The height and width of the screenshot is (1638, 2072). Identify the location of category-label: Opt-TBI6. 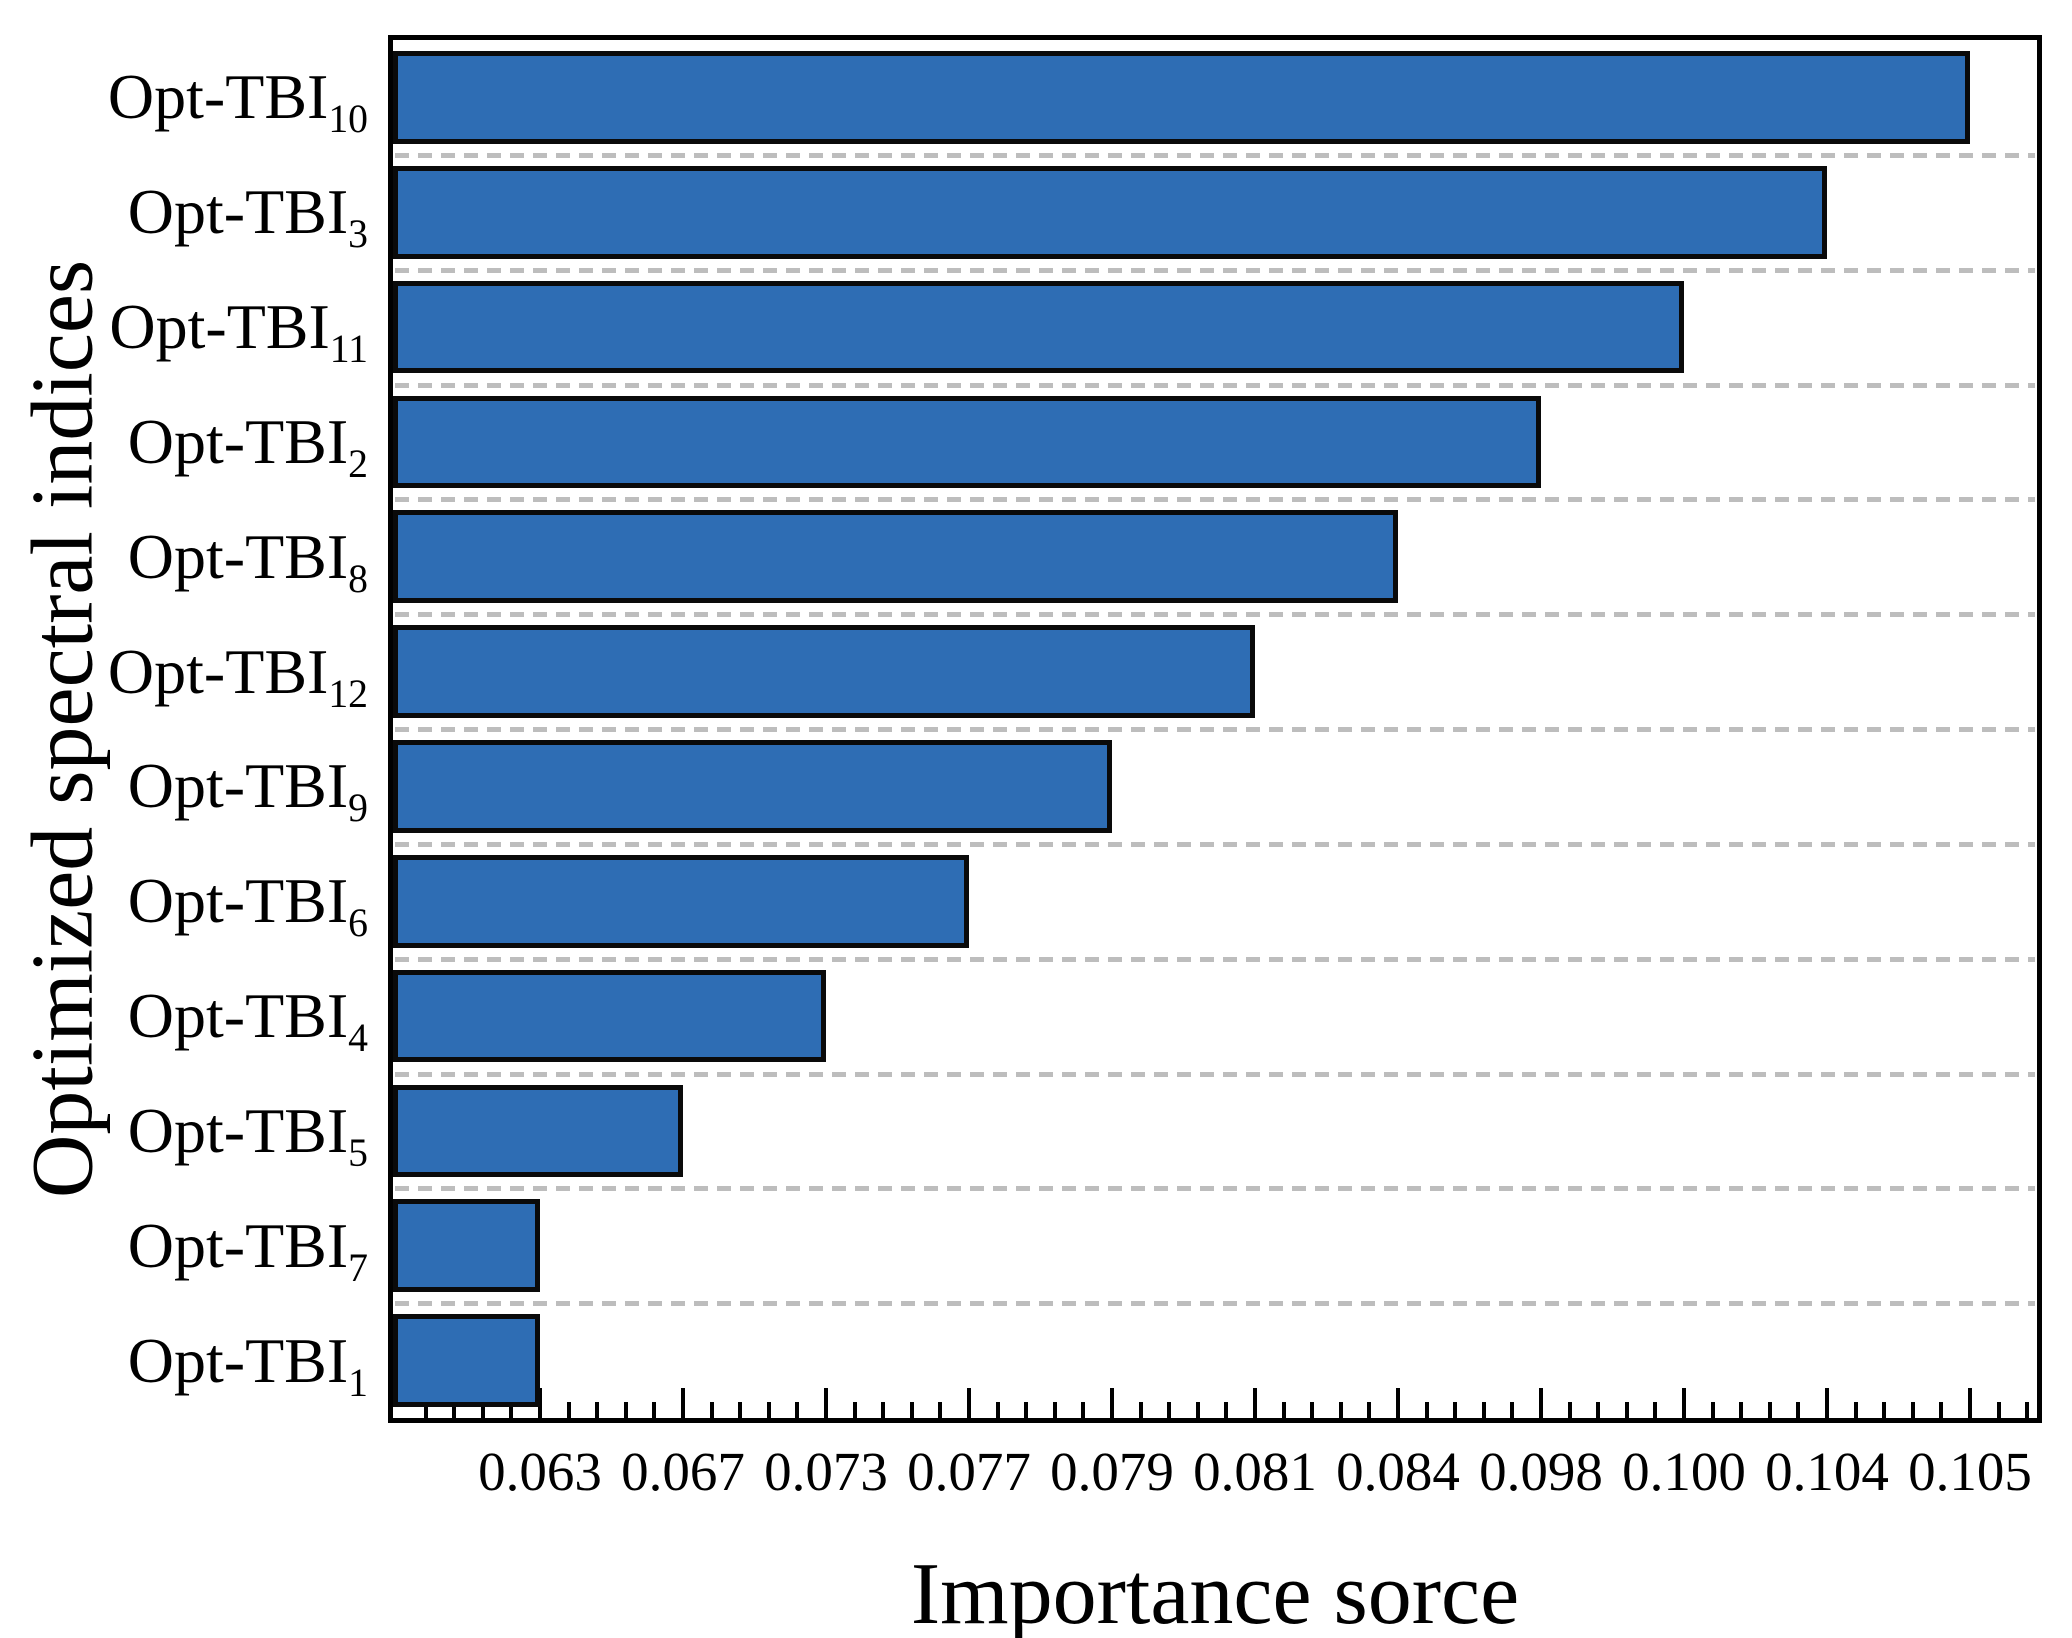
(184, 901).